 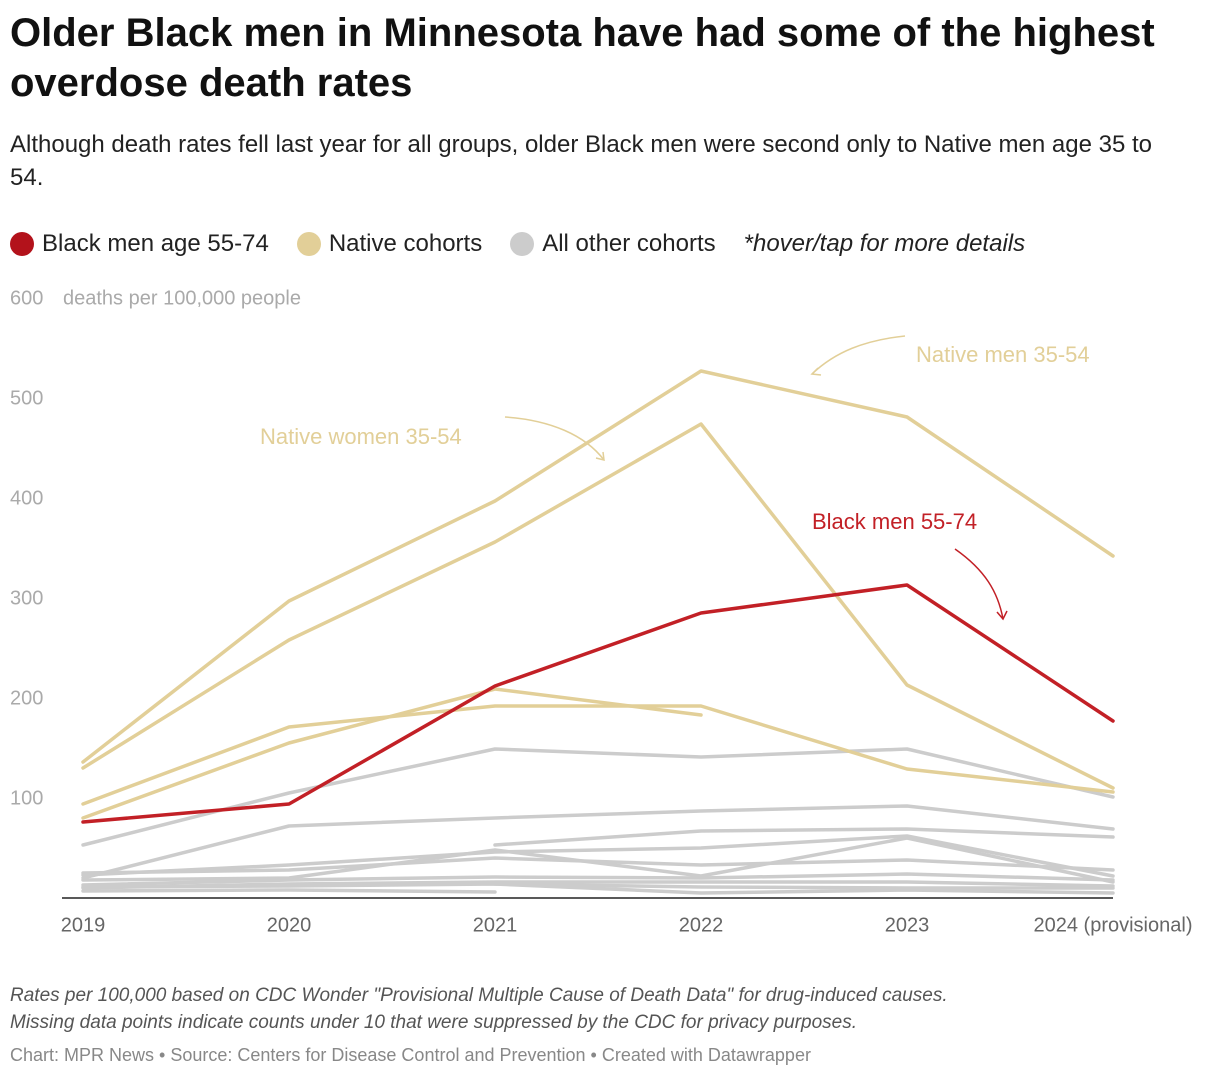 I want to click on x-tick-label: 2022, so click(x=701, y=925).